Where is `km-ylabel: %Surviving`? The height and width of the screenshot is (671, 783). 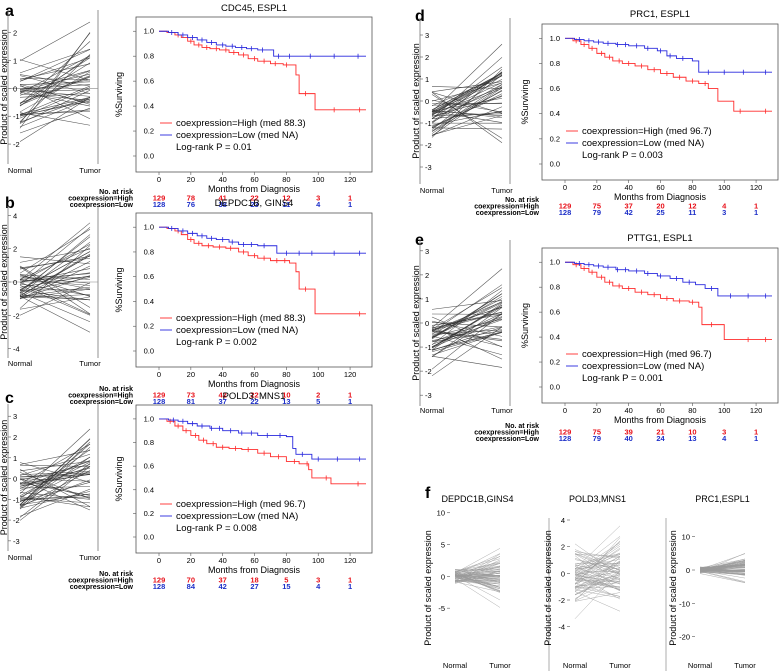 km-ylabel: %Surviving is located at coordinates (525, 101).